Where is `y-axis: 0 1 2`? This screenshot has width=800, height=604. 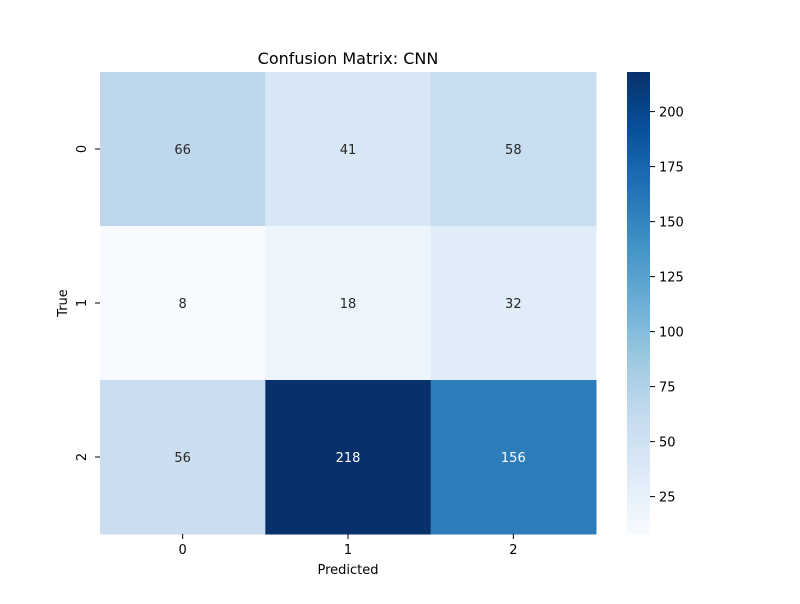
y-axis: 0 1 2 is located at coordinates (87, 303).